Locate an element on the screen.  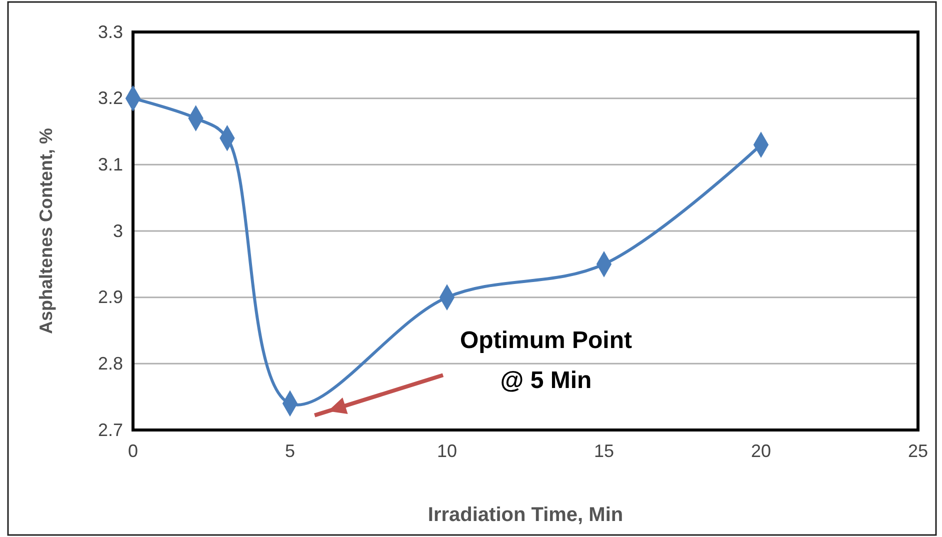
x-tick-label: 5 is located at coordinates (290, 450).